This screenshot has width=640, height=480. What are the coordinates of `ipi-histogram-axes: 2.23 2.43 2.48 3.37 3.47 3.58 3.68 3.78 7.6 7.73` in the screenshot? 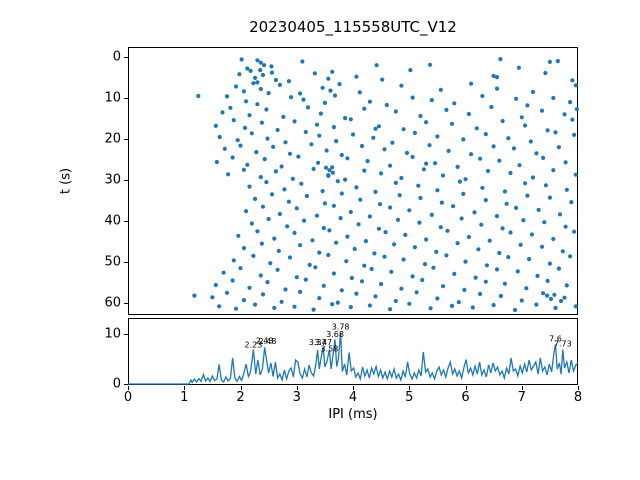 It's located at (353, 351).